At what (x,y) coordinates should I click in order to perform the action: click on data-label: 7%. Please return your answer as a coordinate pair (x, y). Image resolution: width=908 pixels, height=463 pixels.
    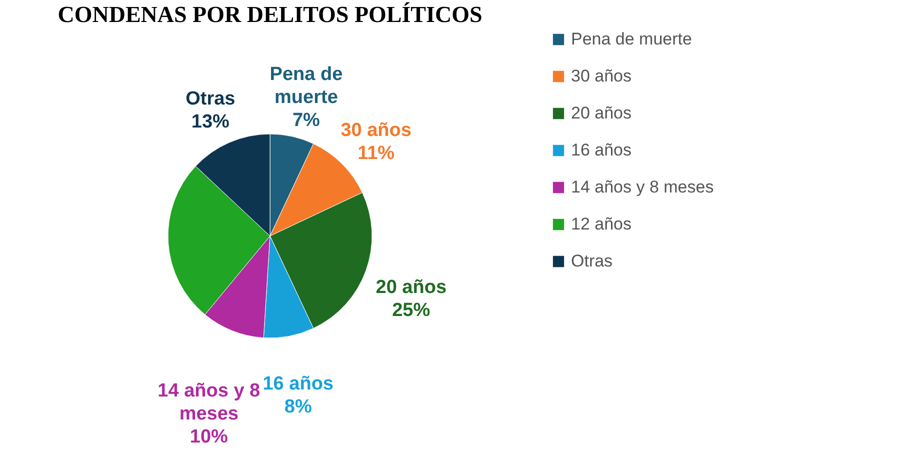
    Looking at the image, I should click on (306, 120).